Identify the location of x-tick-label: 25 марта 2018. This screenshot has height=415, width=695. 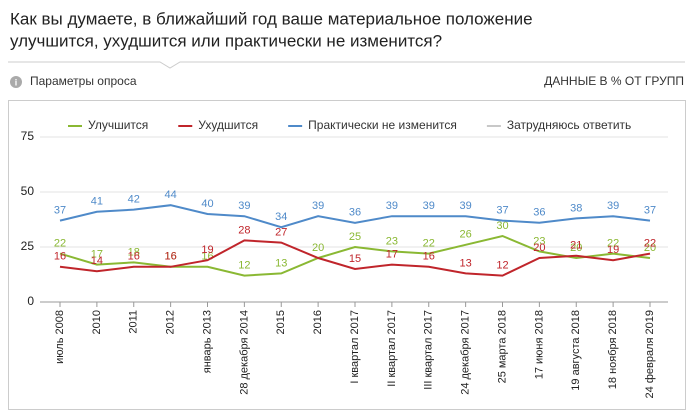
(502, 346).